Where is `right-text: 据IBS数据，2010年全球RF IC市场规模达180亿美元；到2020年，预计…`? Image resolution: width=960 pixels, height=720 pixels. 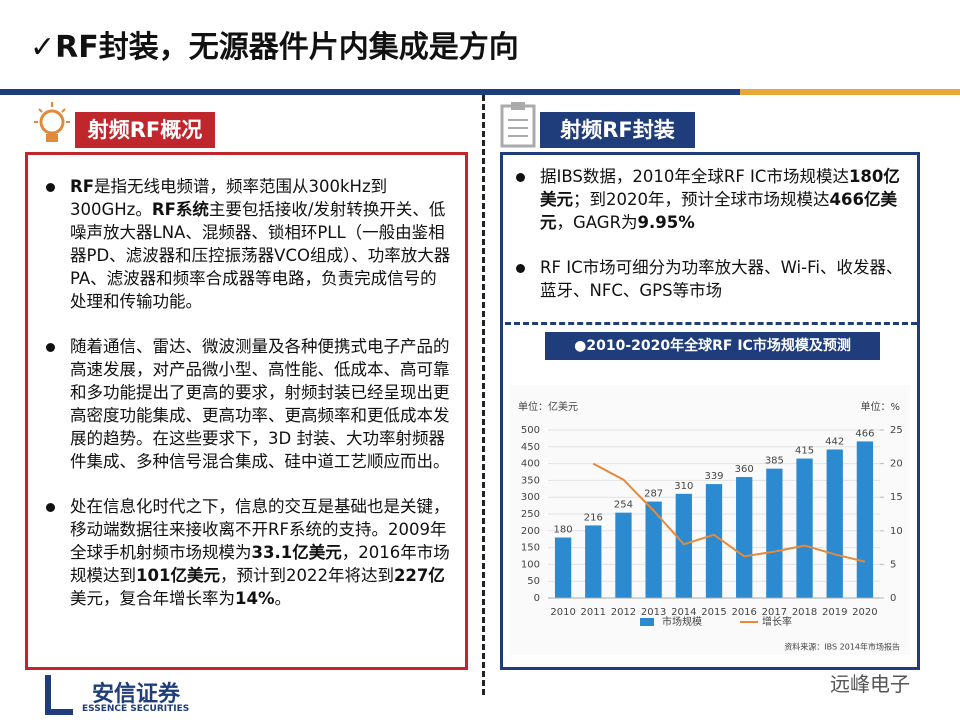 right-text: 据IBS数据，2010年全球RF IC市场规模达180亿美元；到2020年，预计… is located at coordinates (707, 244).